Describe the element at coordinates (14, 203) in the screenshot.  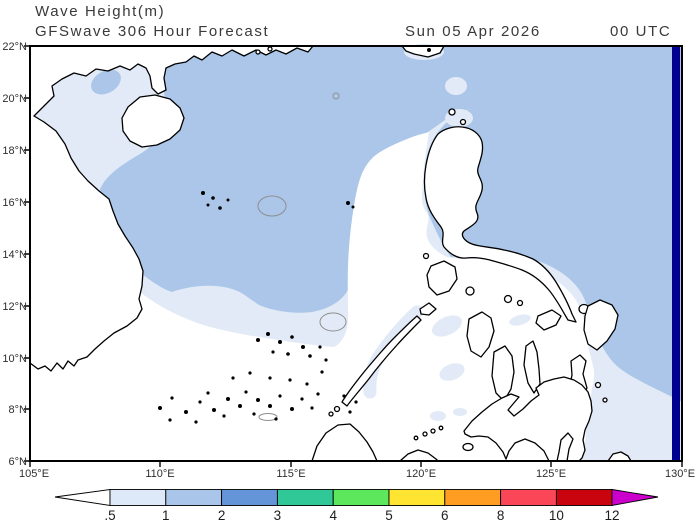
I see `lat-label: 16°N` at that location.